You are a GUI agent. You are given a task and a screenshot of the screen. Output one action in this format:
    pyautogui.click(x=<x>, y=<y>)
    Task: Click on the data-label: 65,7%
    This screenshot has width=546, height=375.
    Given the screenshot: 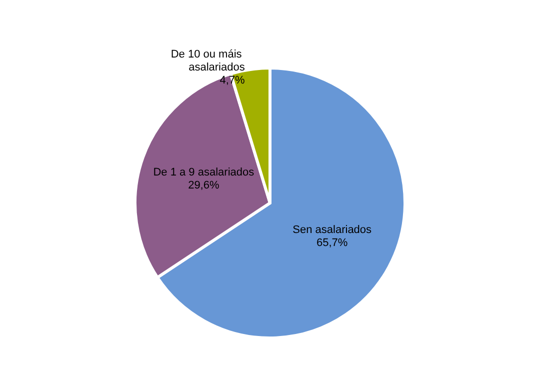 What is the action you would take?
    pyautogui.click(x=332, y=242)
    